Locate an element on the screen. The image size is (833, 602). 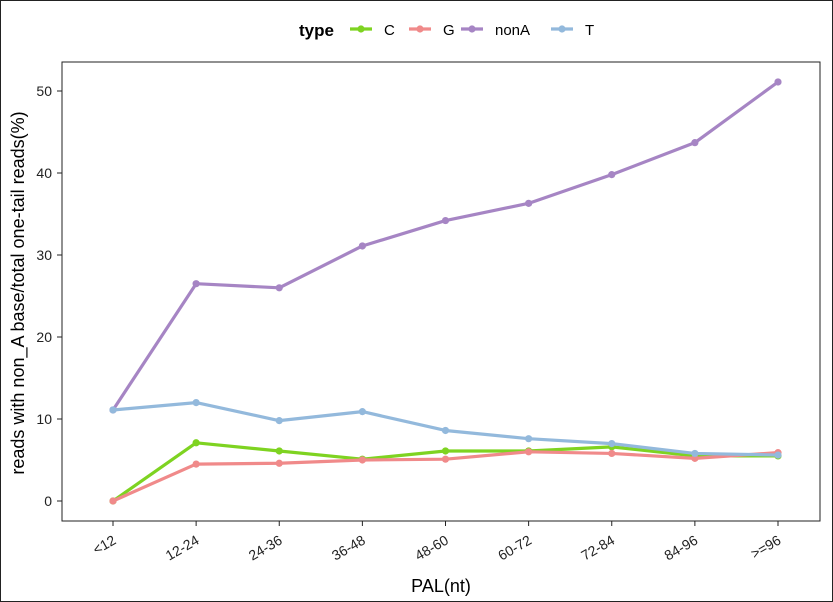
x-tick-label: >=96 is located at coordinates (766, 547).